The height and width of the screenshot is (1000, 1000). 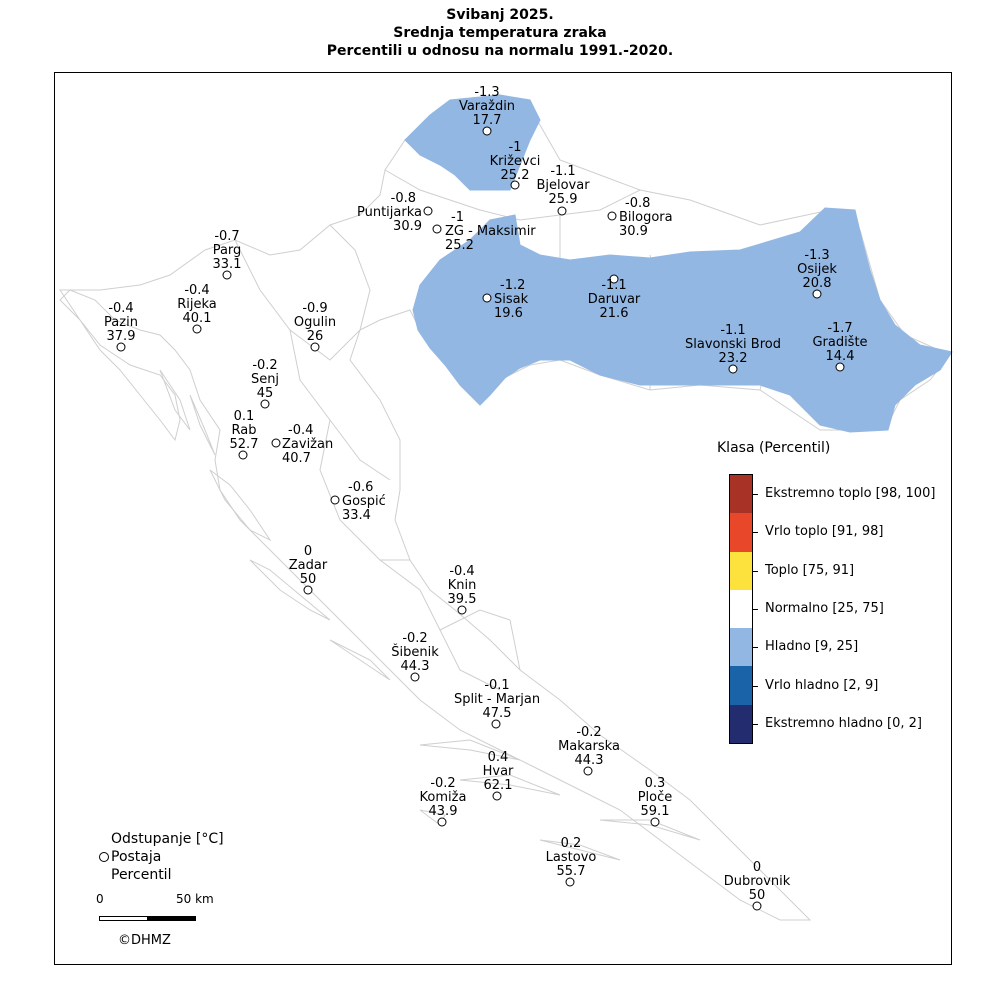 What do you see at coordinates (500, 33) in the screenshot?
I see `map-title-line2: Srednja temperatura zraka` at bounding box center [500, 33].